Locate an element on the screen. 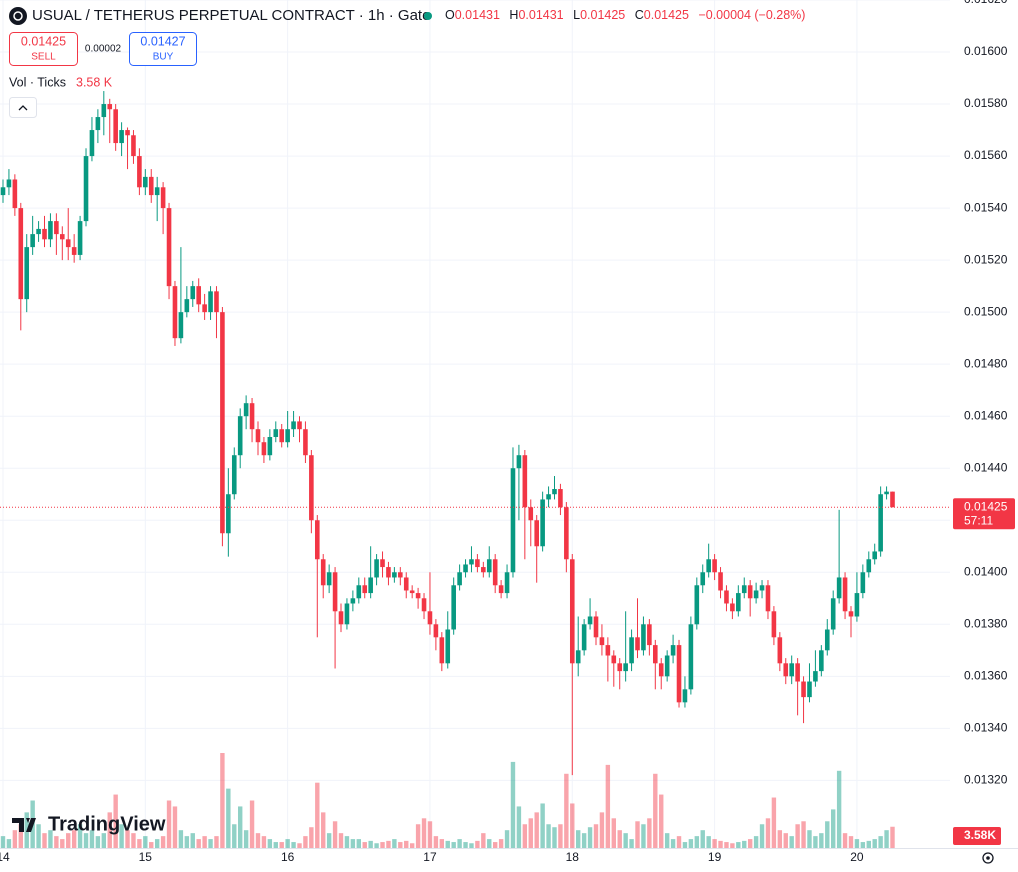 The width and height of the screenshot is (1018, 872). settings-icon-dot is located at coordinates (988, 858).